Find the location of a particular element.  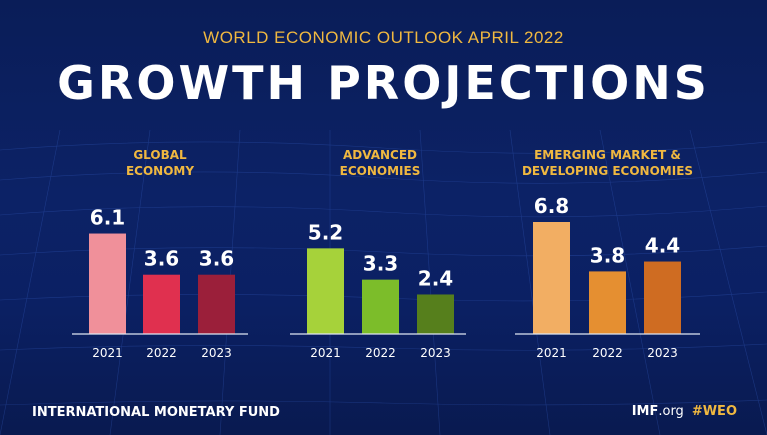

bar-value-label: 3.3 is located at coordinates (380, 264).